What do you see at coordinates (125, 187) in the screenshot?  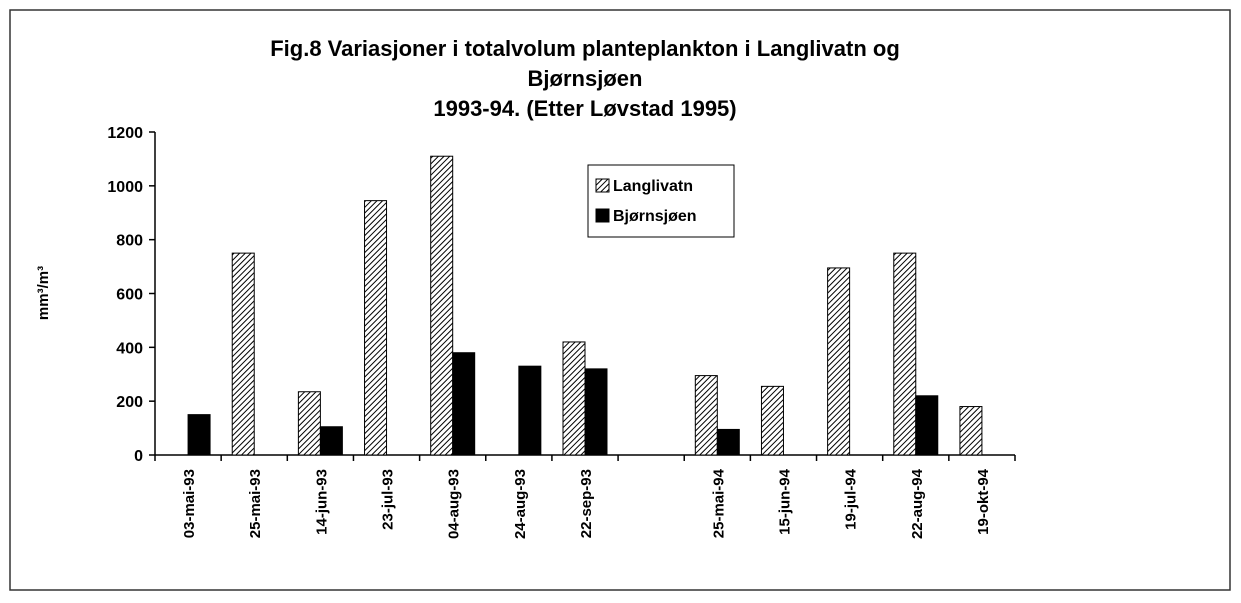 I see `y-tick-label: 1000` at bounding box center [125, 187].